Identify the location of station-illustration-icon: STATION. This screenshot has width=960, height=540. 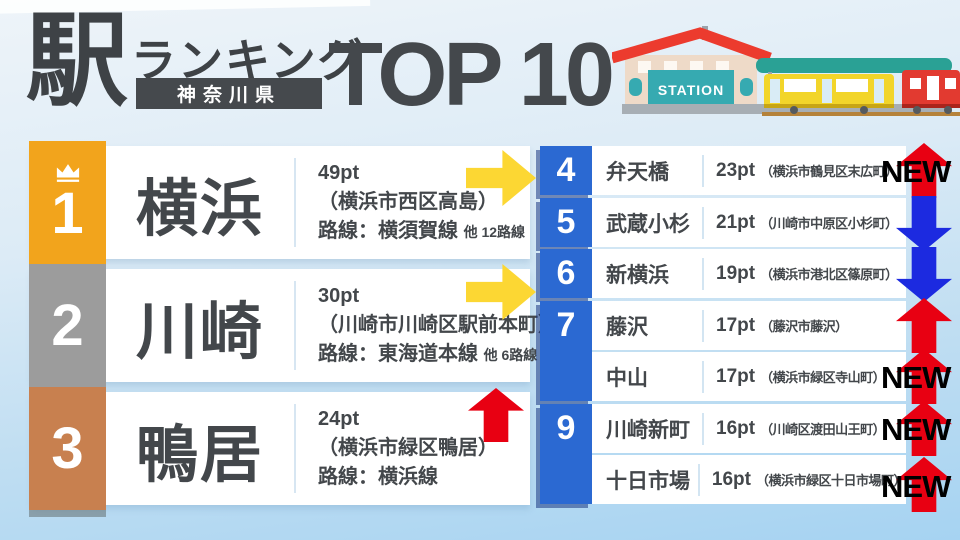
(786, 71).